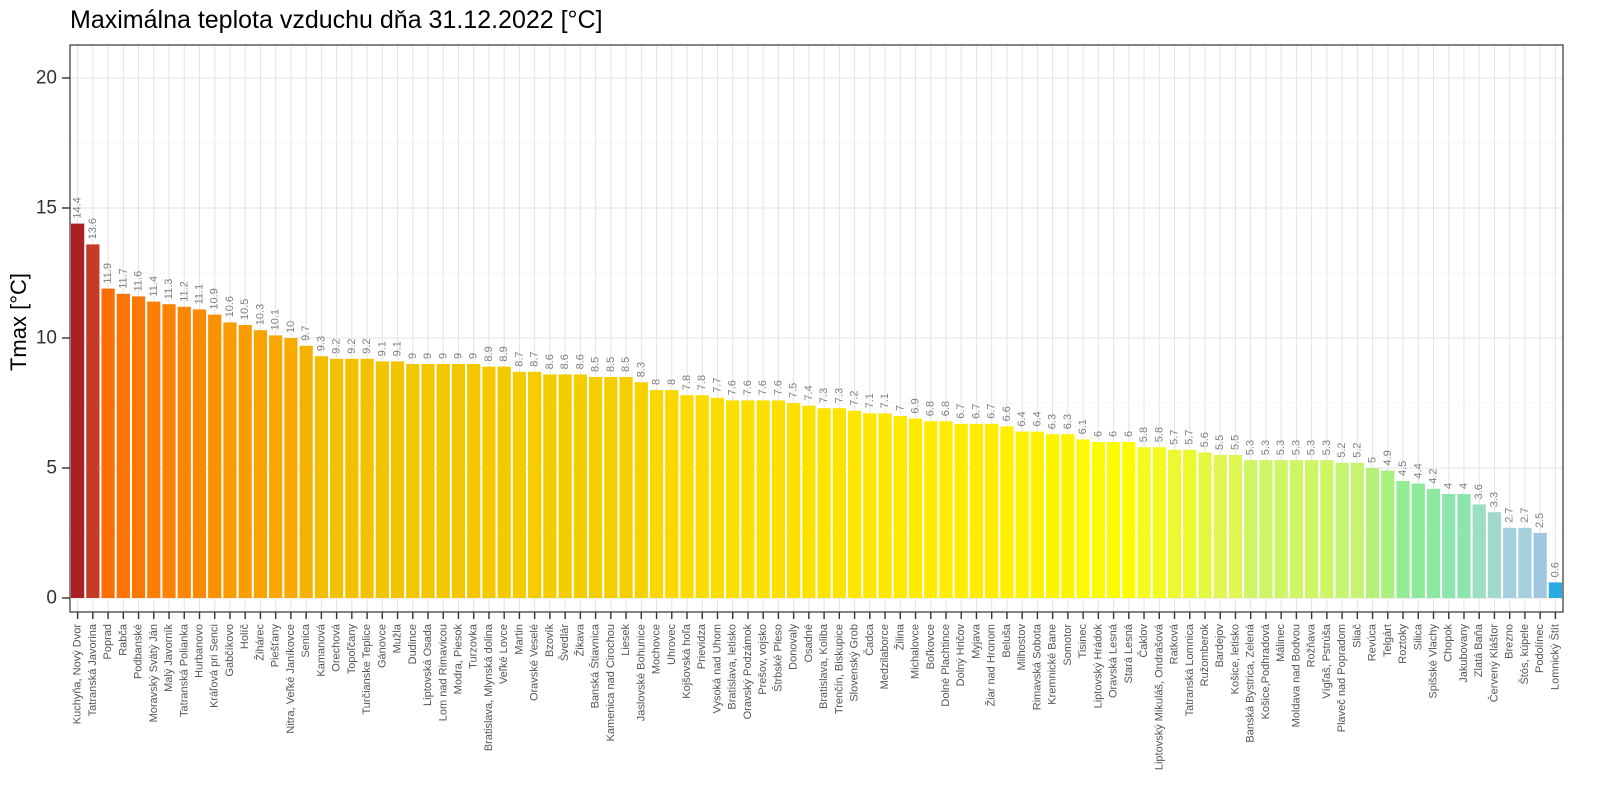 Image resolution: width=1600 pixels, height=800 pixels. Describe the element at coordinates (139, 281) in the screenshot. I see `bar-value-label: 11.6` at that location.